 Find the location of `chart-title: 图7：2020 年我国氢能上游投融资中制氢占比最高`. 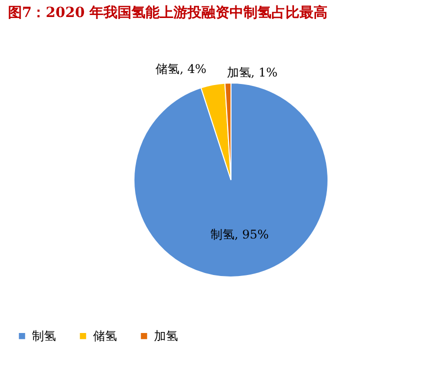

chart-title: 图7：2020 年我国氢能上游投融资中制氢占比最高 is located at coordinates (168, 12).